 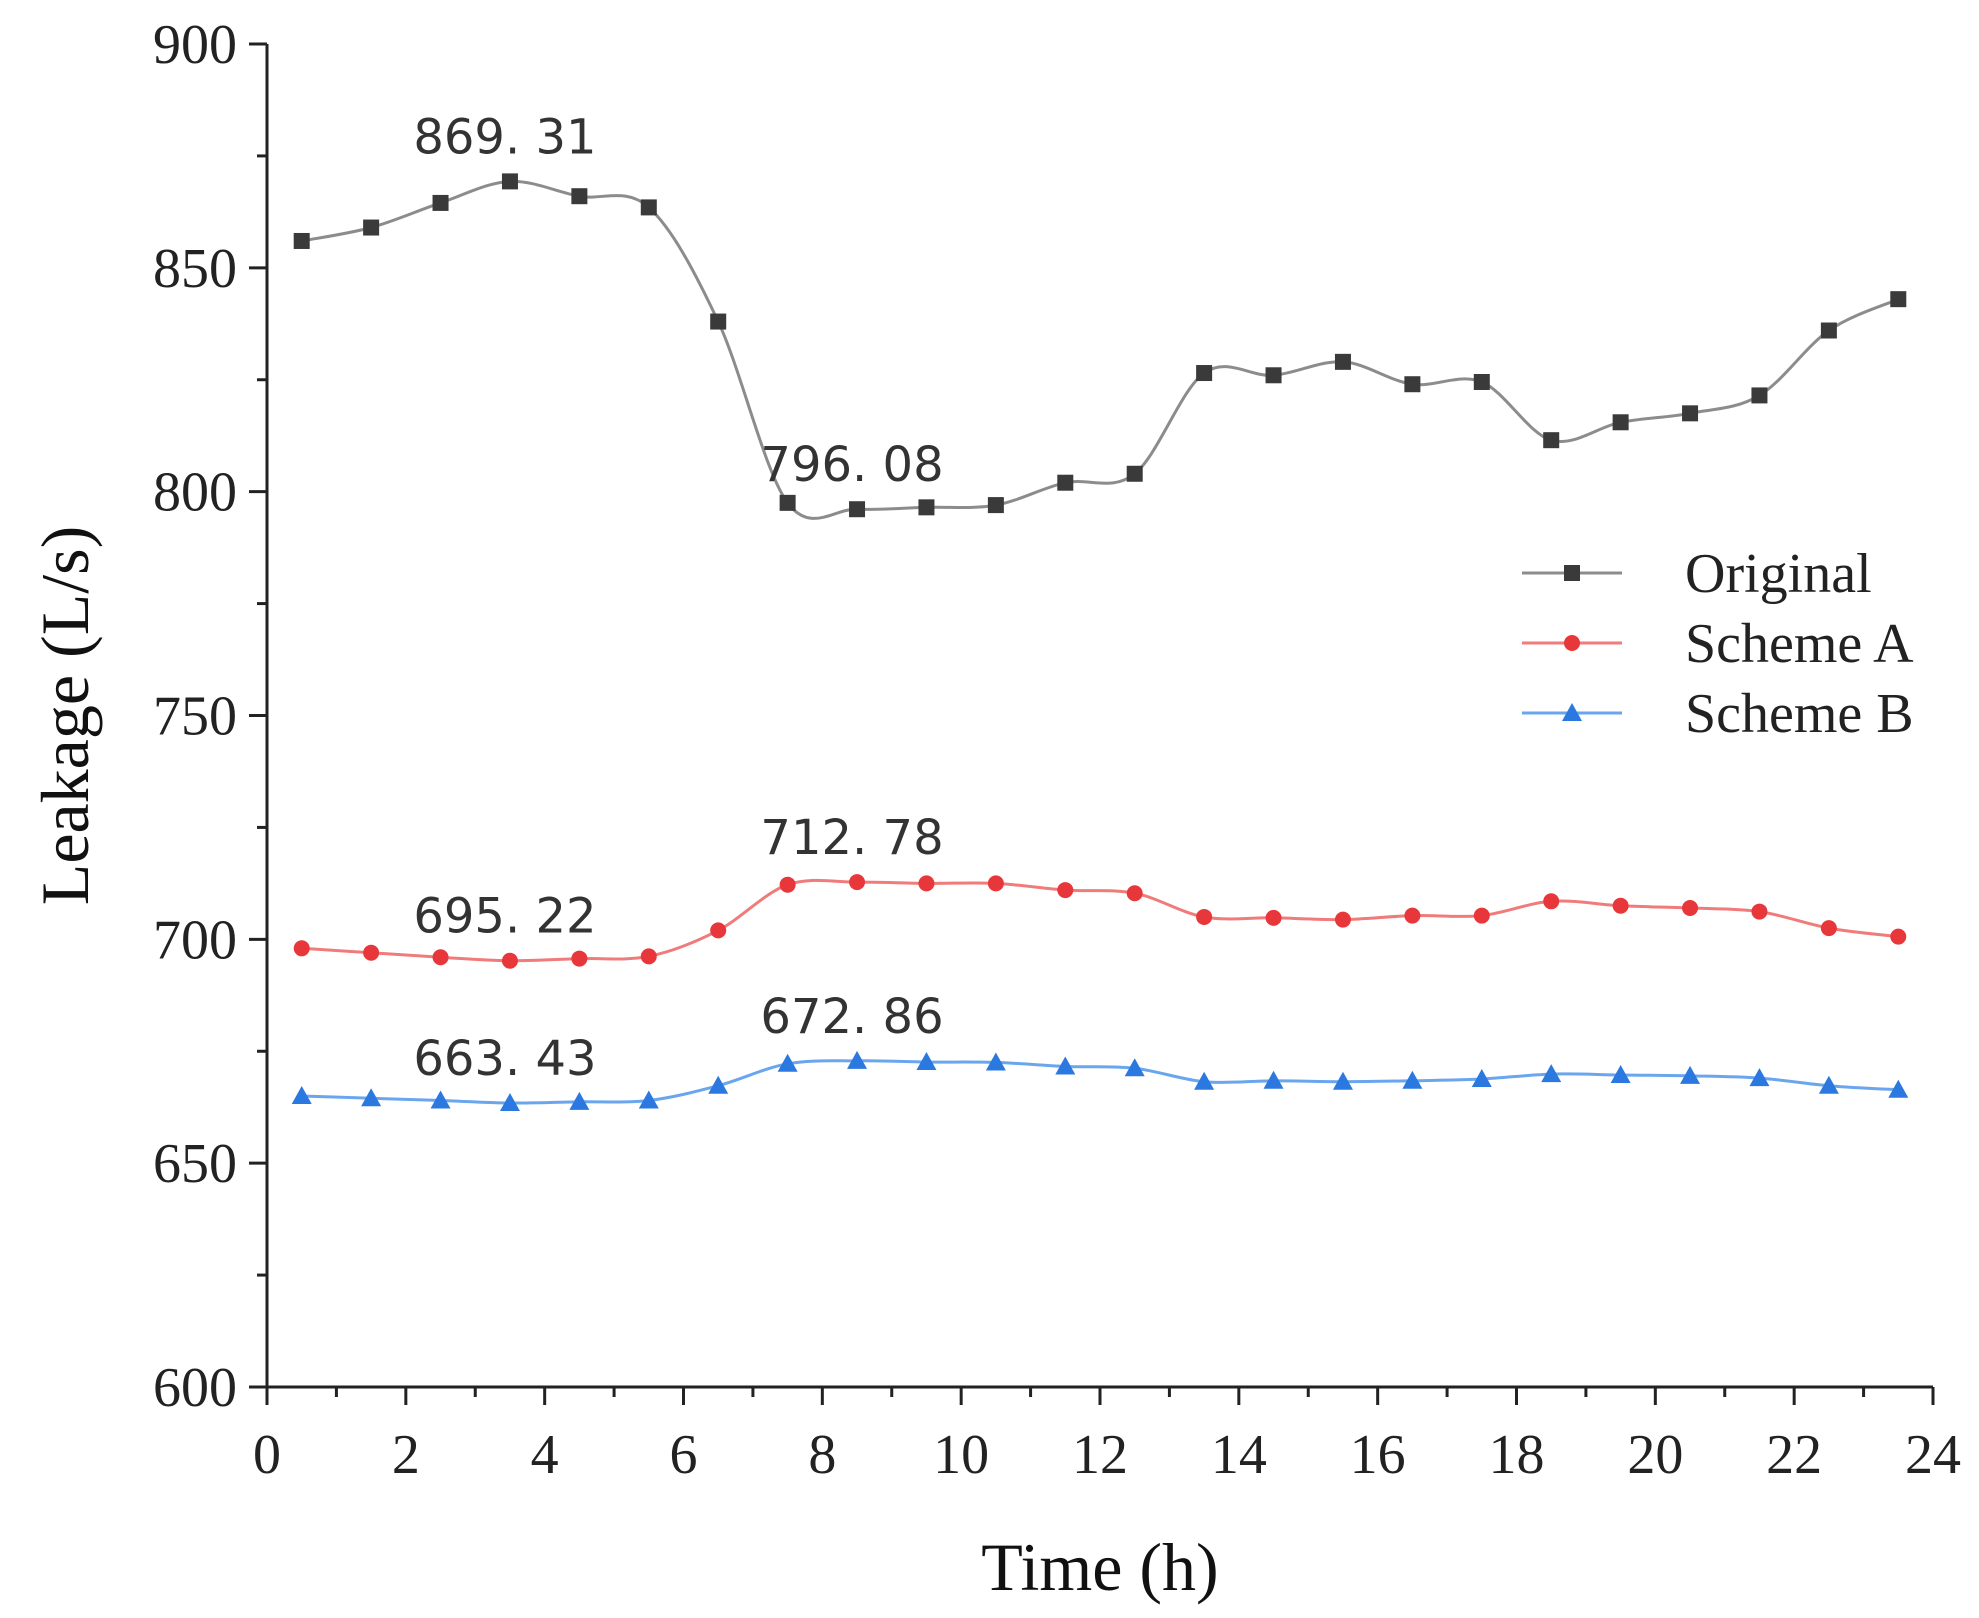 What do you see at coordinates (545, 1455) in the screenshot?
I see `x-tick-label: 4` at bounding box center [545, 1455].